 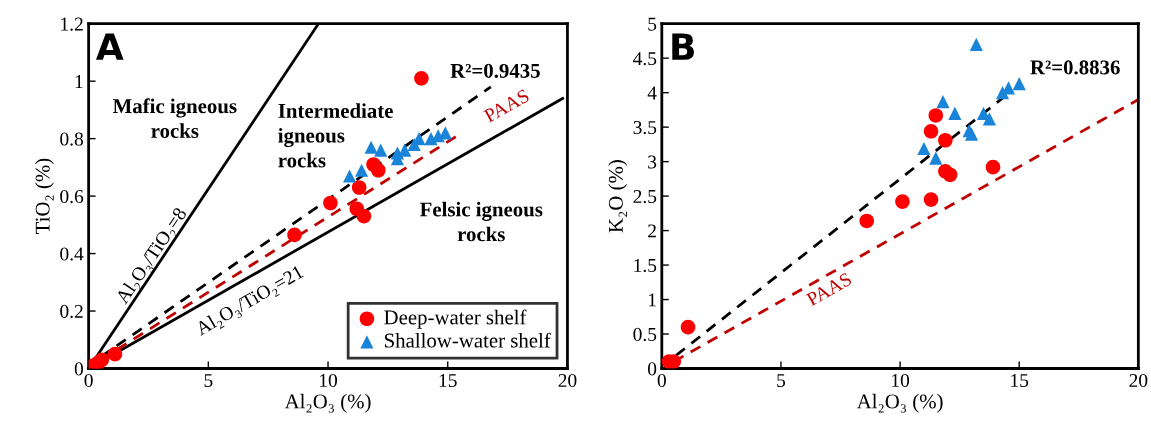 What do you see at coordinates (652, 24) in the screenshot?
I see `y-tick-label: 5` at bounding box center [652, 24].